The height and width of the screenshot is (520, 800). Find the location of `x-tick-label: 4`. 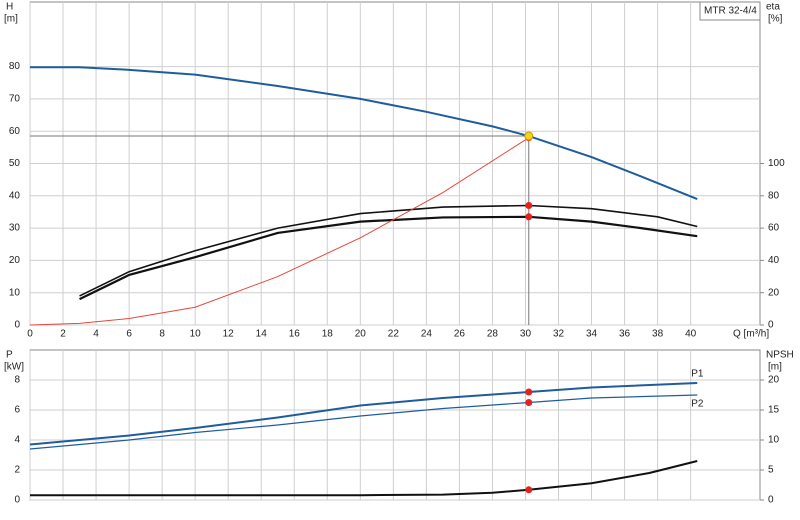

x-tick-label: 4 is located at coordinates (96, 334).